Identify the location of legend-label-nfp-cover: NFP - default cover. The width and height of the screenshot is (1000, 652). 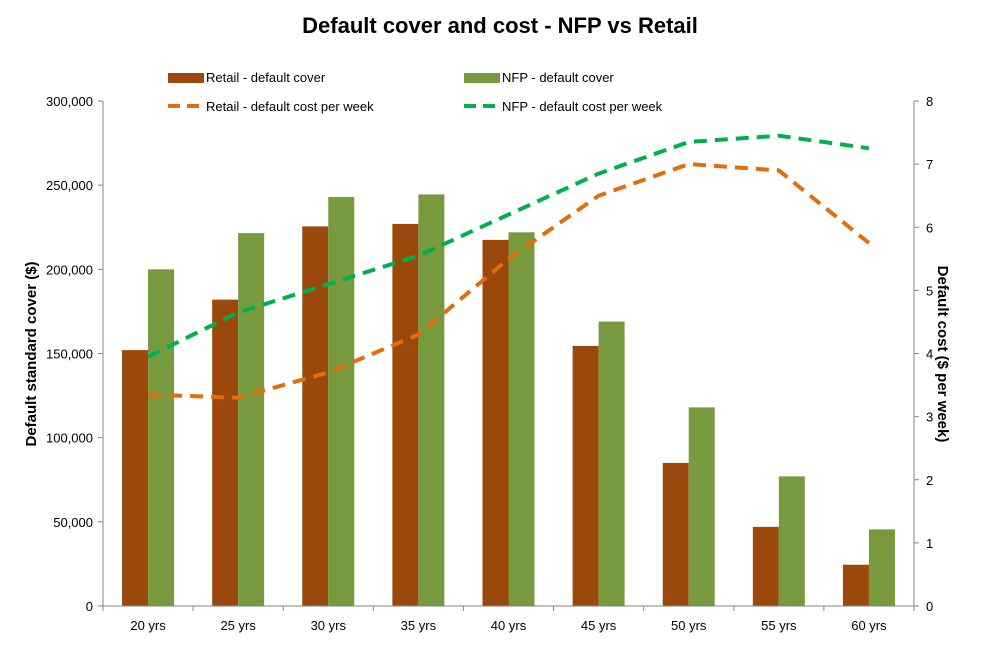
(558, 77).